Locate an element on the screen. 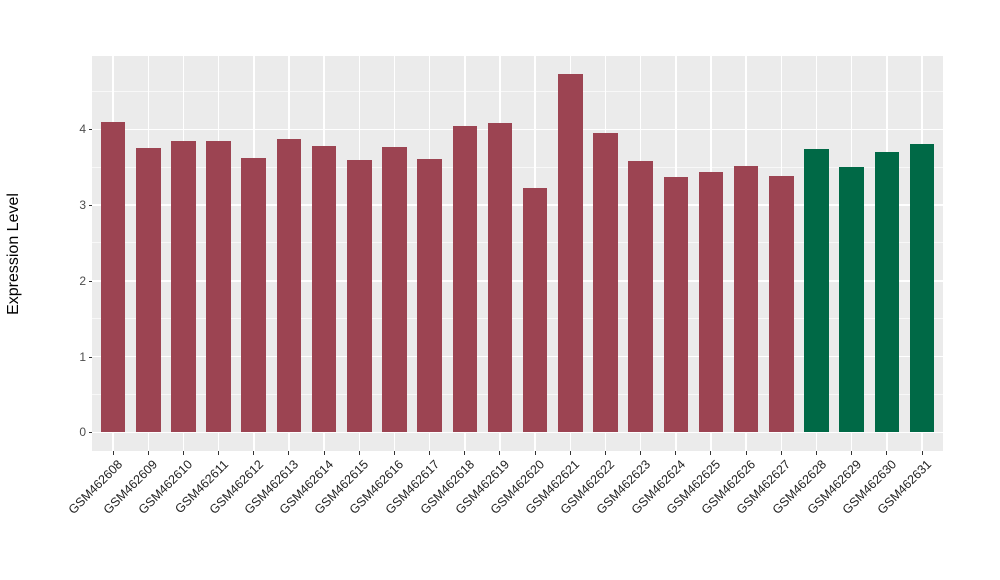  y-tick-label: 0 is located at coordinates (82, 432).